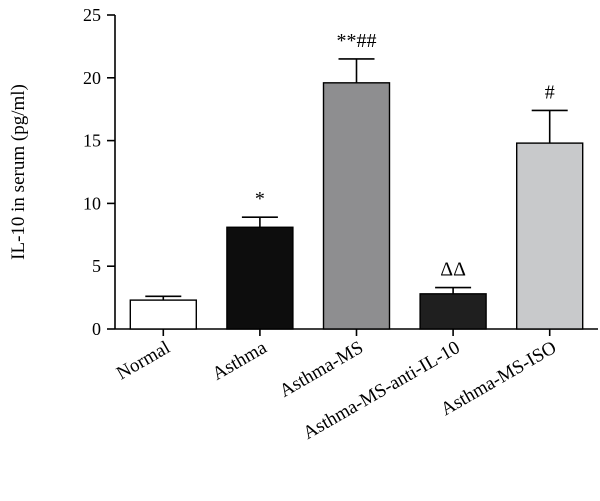 Image resolution: width=600 pixels, height=501 pixels. What do you see at coordinates (92, 15) in the screenshot?
I see `y-tick-label-25: 25` at bounding box center [92, 15].